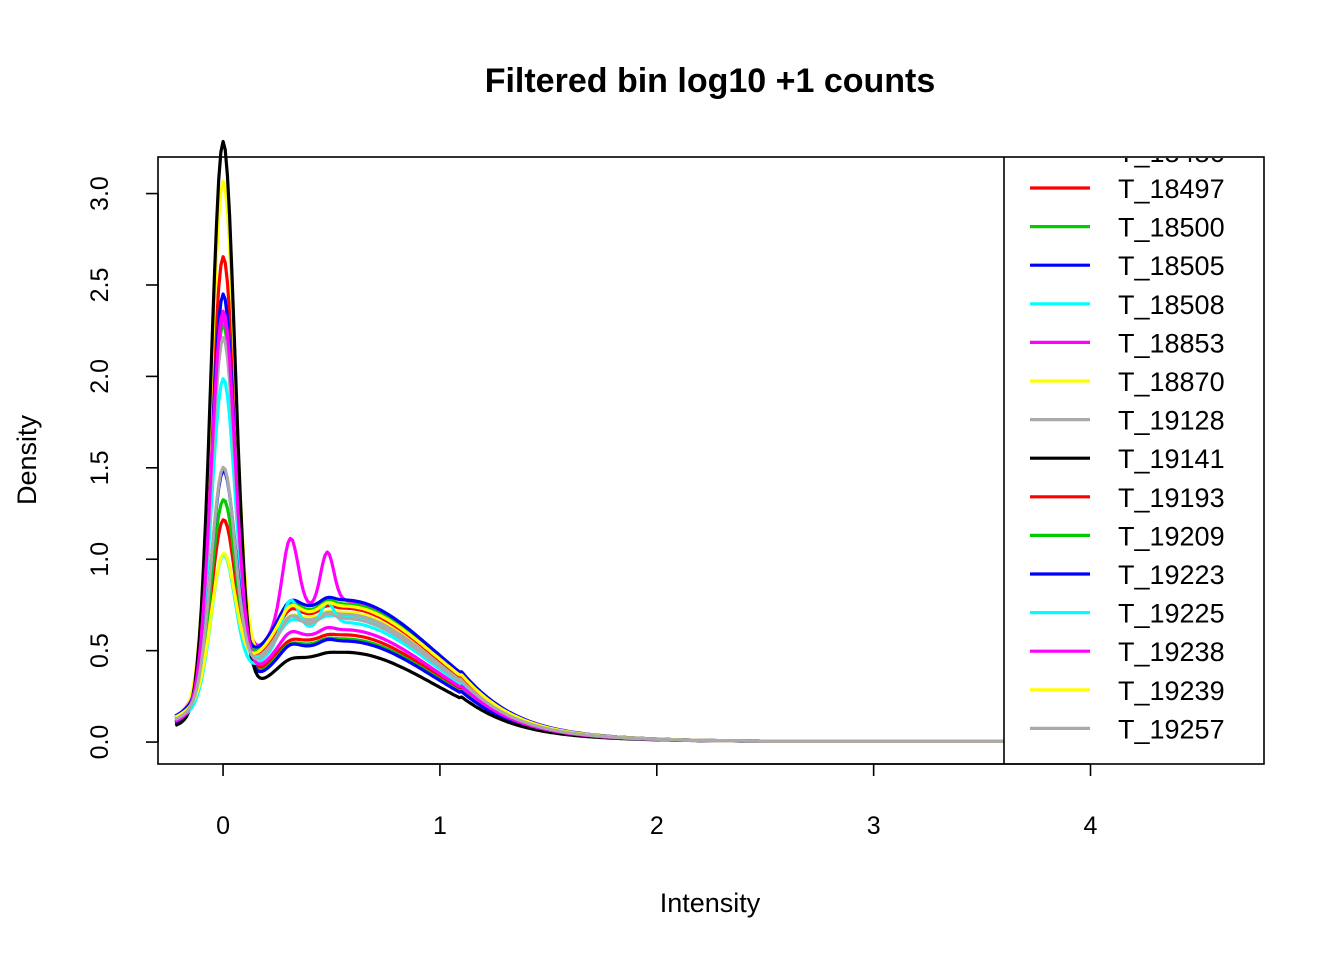  I want to click on legend-label: T_18508, so click(1171, 305).